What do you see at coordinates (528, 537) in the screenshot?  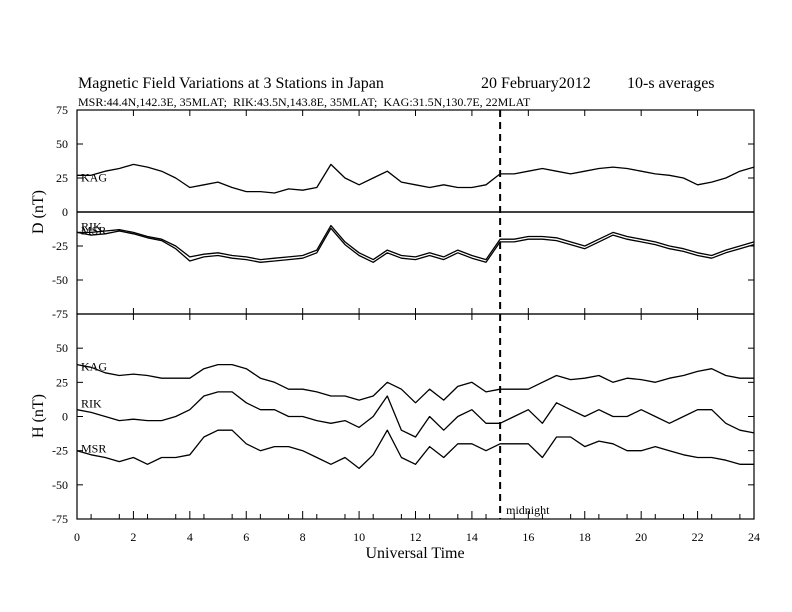 I see `x-tick-label: 16` at bounding box center [528, 537].